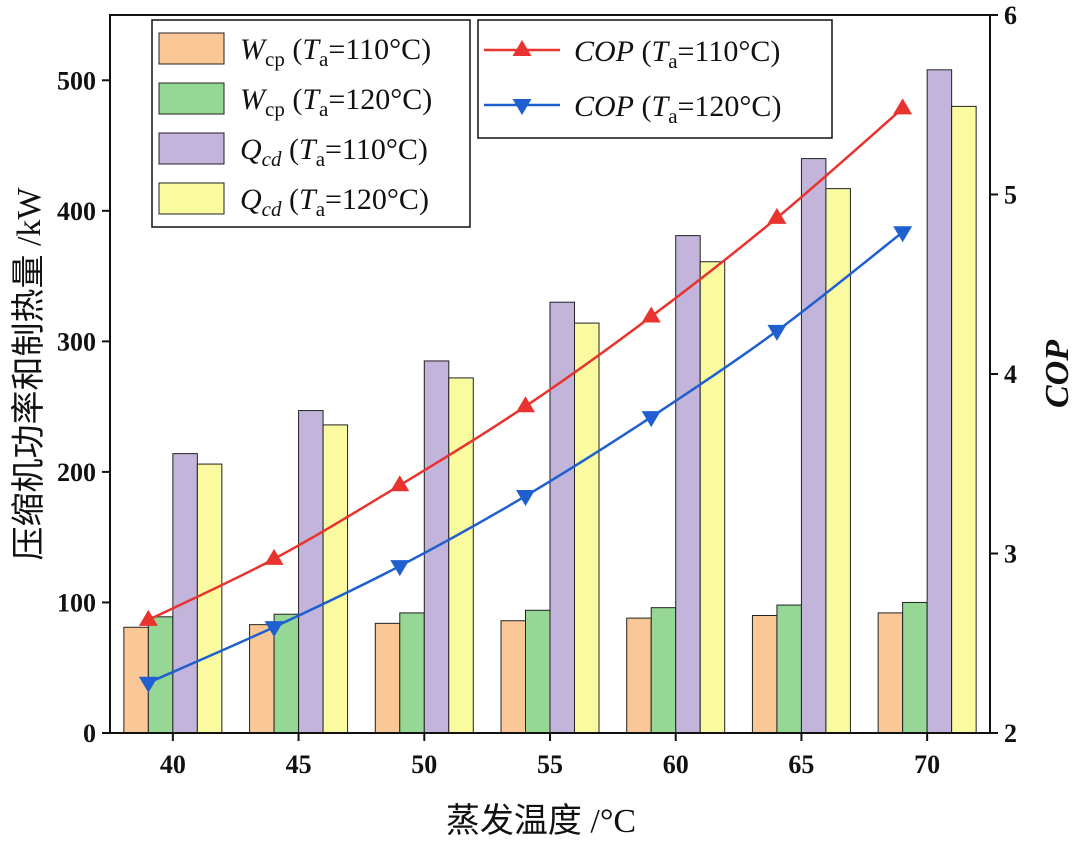 The width and height of the screenshot is (1080, 847). I want to click on x-tick-label-55: 55, so click(550, 764).